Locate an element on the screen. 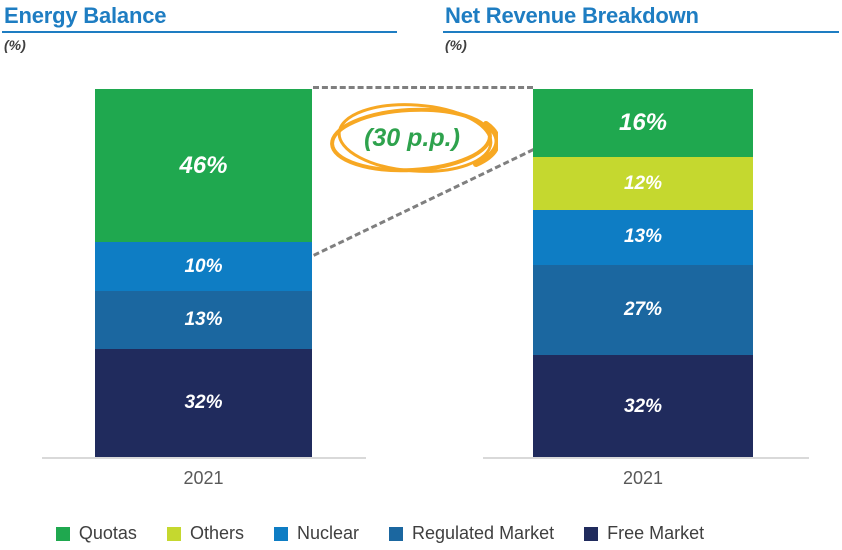 The width and height of the screenshot is (842, 550). chart-title-energy-balance: Energy Balance is located at coordinates (85, 15).